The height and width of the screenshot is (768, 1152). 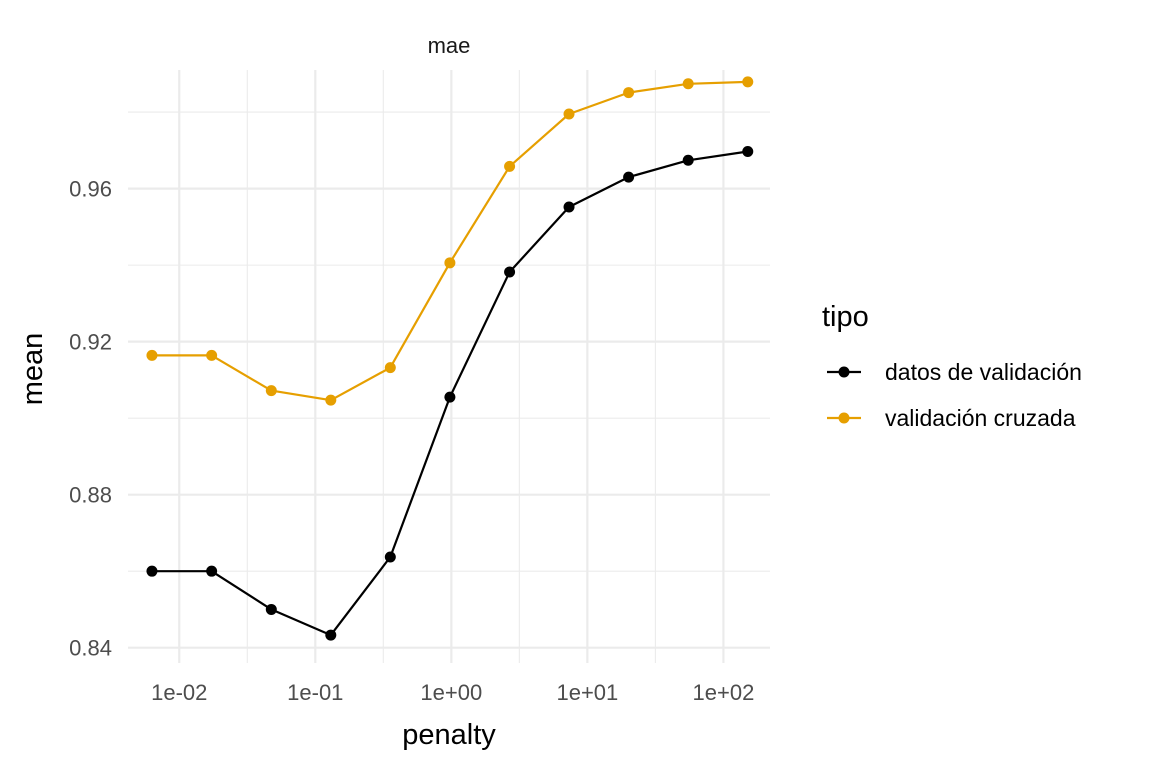 I want to click on legend-item-validacion-cruzada: validación cruzada, so click(x=951, y=418).